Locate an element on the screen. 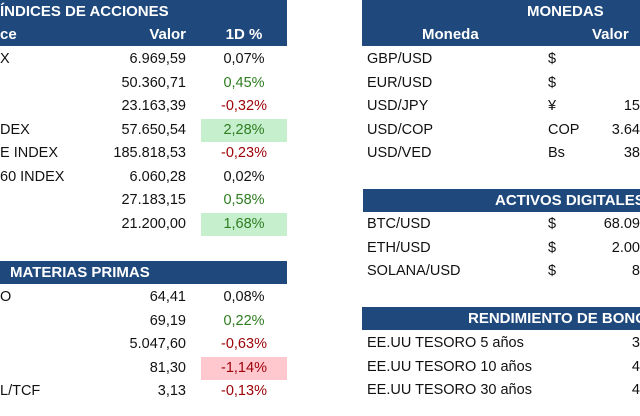 This screenshot has height=416, width=640. row-currency-symbol: Bs is located at coordinates (556, 153).